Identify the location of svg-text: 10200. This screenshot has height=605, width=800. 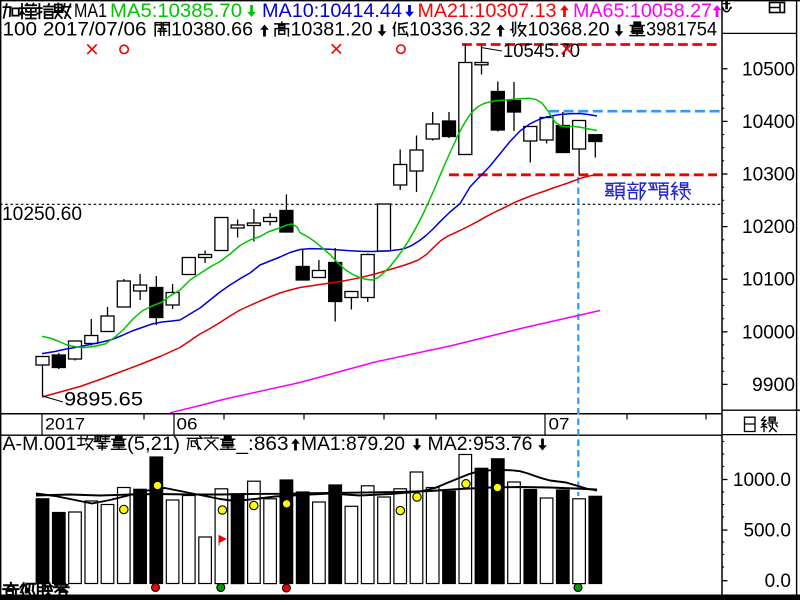
(768, 227).